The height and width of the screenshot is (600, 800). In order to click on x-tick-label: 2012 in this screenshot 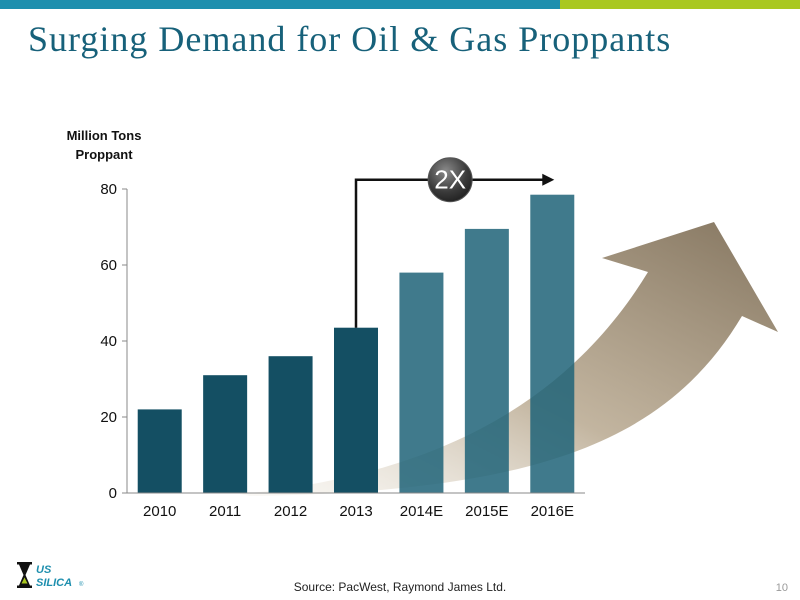, I will do `click(290, 511)`.